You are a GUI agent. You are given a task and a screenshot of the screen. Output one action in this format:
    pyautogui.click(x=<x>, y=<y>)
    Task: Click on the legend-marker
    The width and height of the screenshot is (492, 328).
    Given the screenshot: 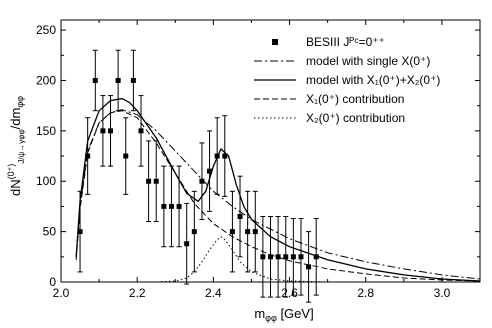 What is the action you would take?
    pyautogui.click(x=275, y=42)
    